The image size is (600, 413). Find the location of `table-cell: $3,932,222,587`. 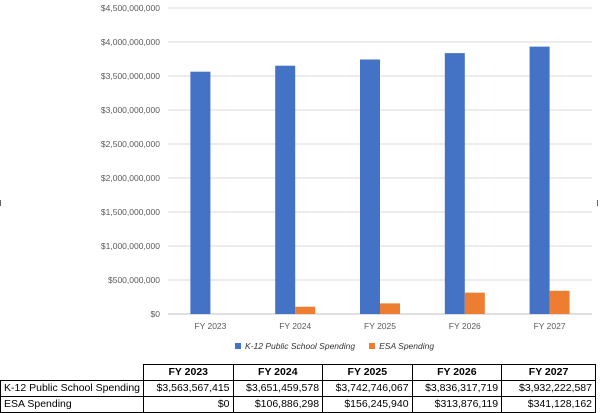

table-cell: $3,932,222,587 is located at coordinates (548, 388).